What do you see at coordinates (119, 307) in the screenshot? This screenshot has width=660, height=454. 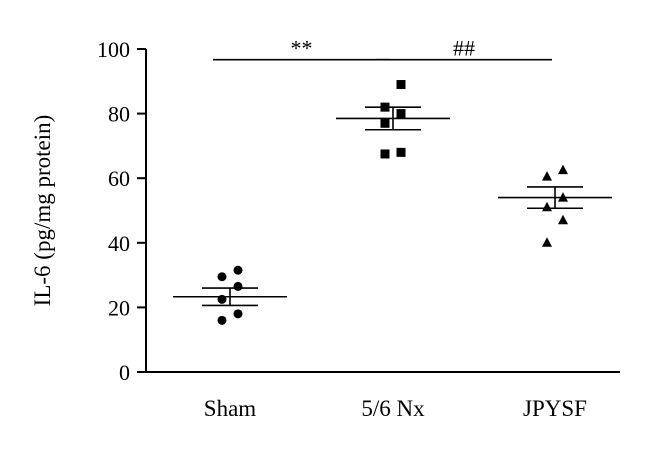 I see `y-tick-label: 20` at bounding box center [119, 307].